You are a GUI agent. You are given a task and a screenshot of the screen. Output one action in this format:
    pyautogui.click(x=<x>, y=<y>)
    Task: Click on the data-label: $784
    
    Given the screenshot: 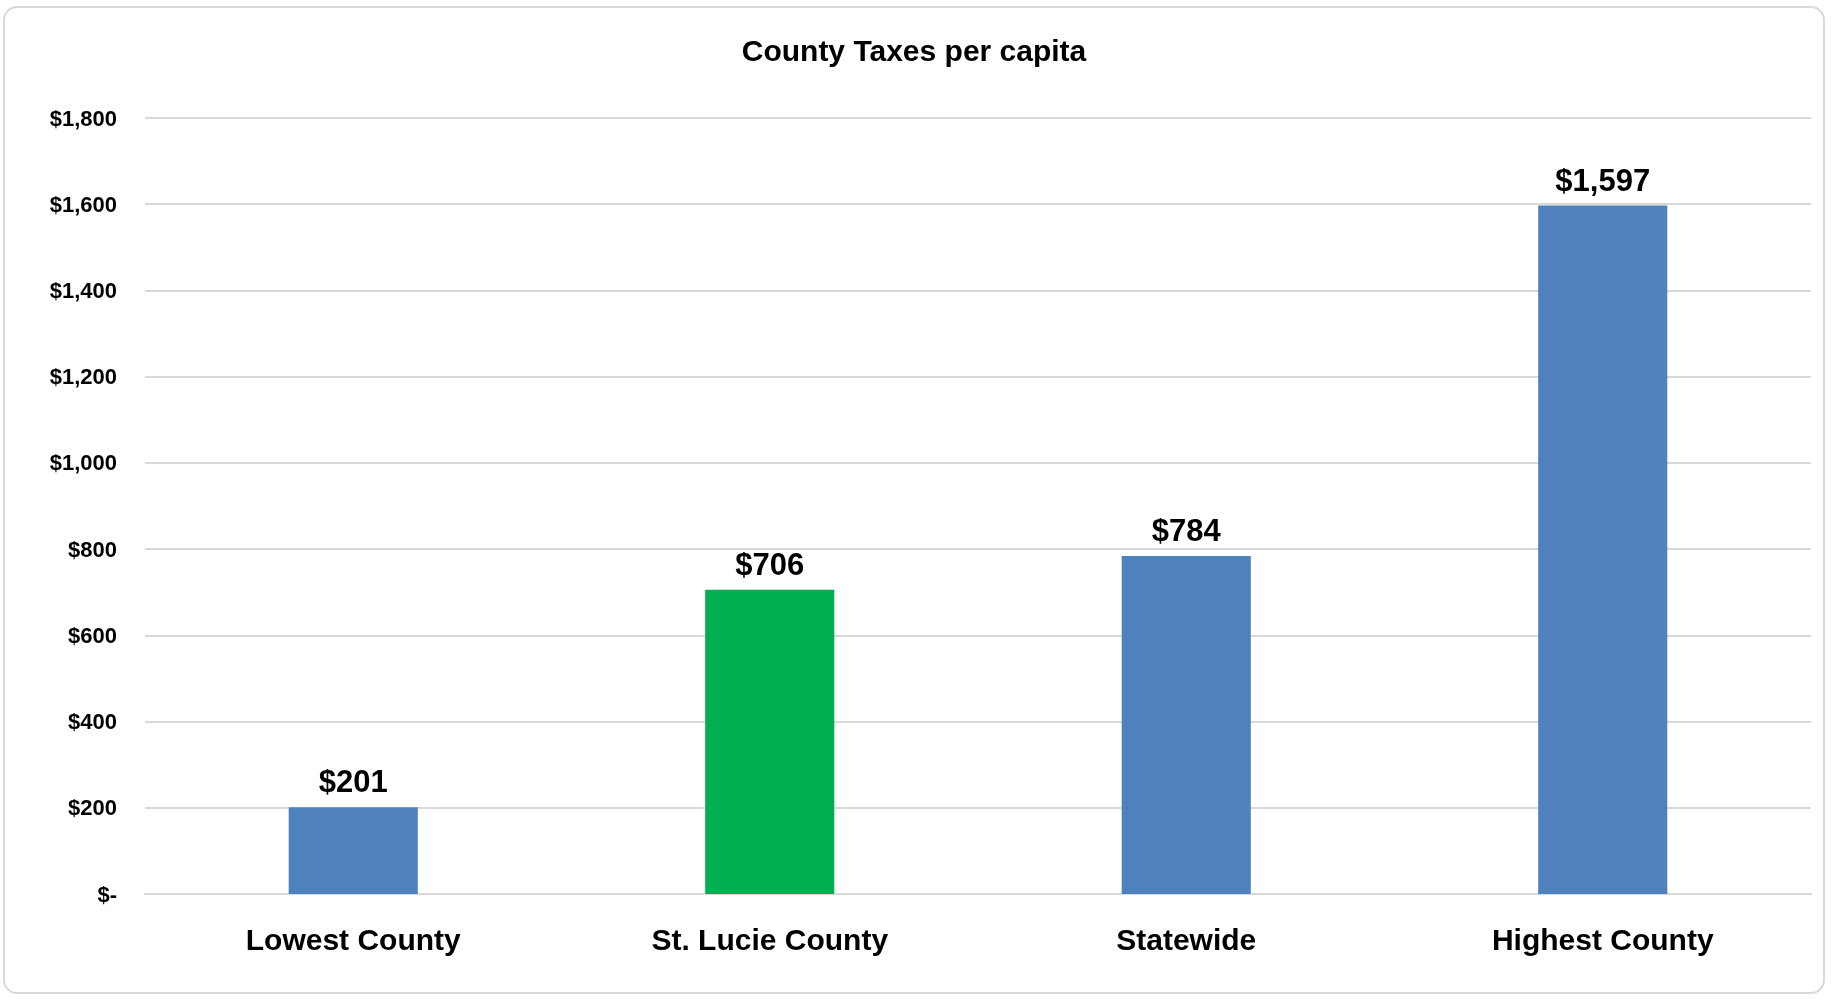 What is the action you would take?
    pyautogui.click(x=1186, y=531)
    